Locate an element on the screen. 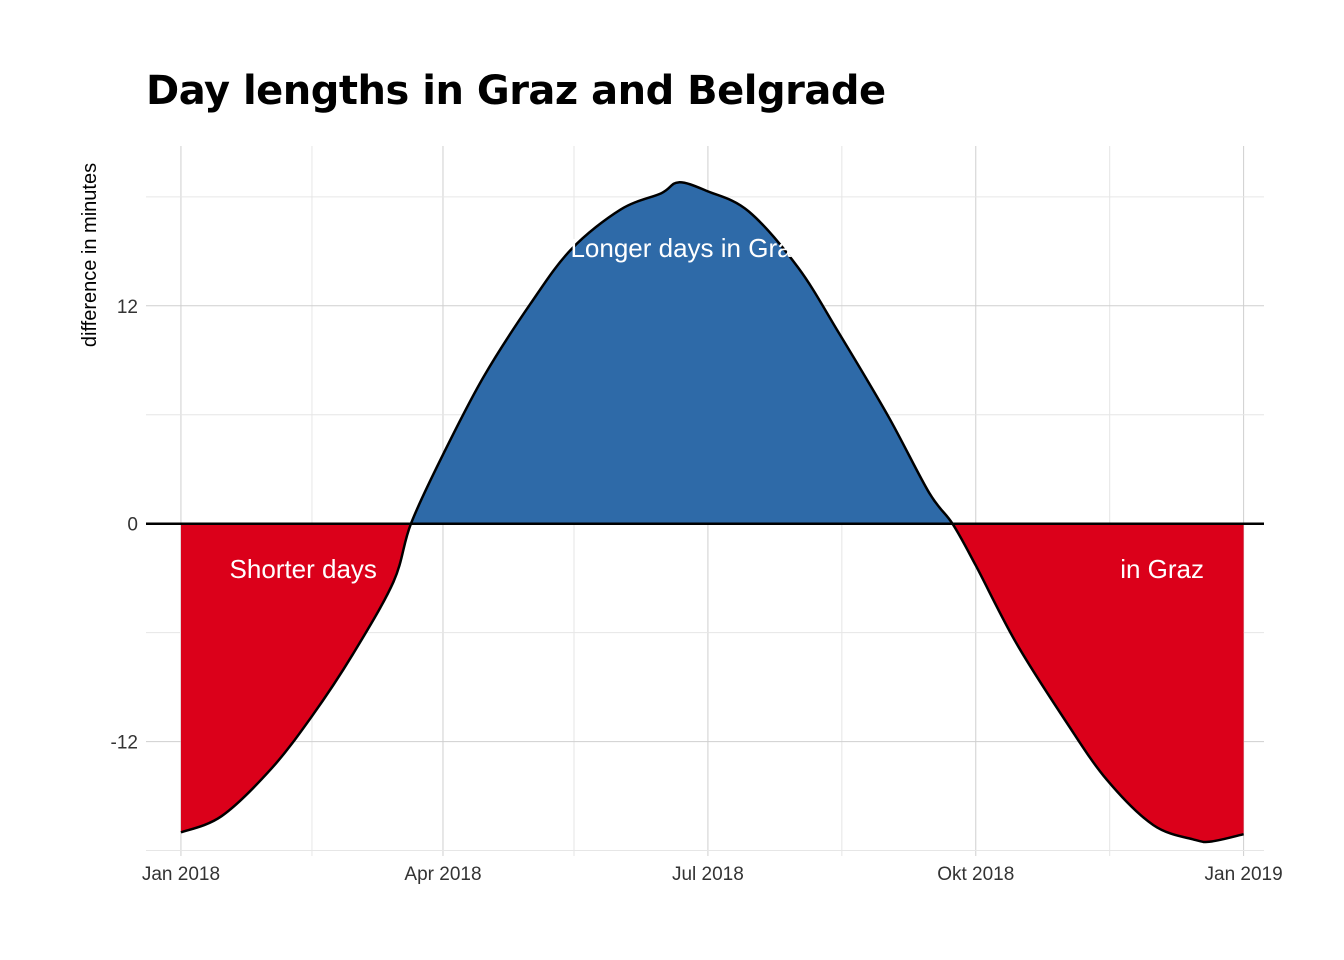 The height and width of the screenshot is (960, 1344). y-axis-title: difference in minutes is located at coordinates (90, 255).